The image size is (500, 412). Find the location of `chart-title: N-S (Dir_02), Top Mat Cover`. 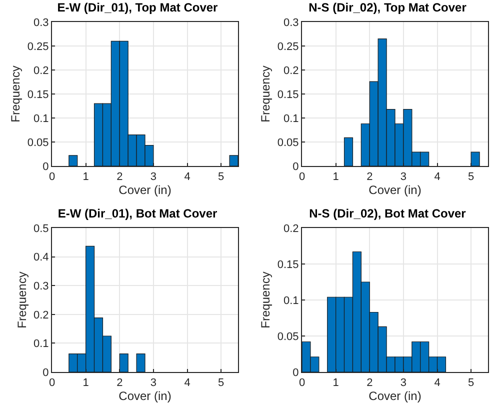

chart-title: N-S (Dir_02), Top Mat Cover is located at coordinates (387, 7).